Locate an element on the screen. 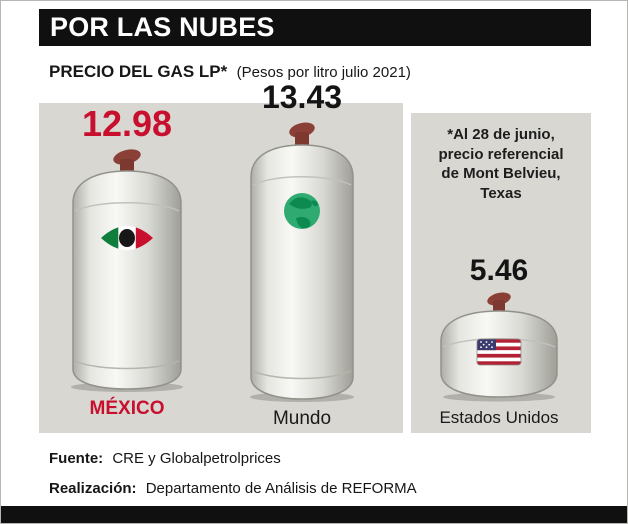  footnote-line-2: precio referencial is located at coordinates (501, 154).